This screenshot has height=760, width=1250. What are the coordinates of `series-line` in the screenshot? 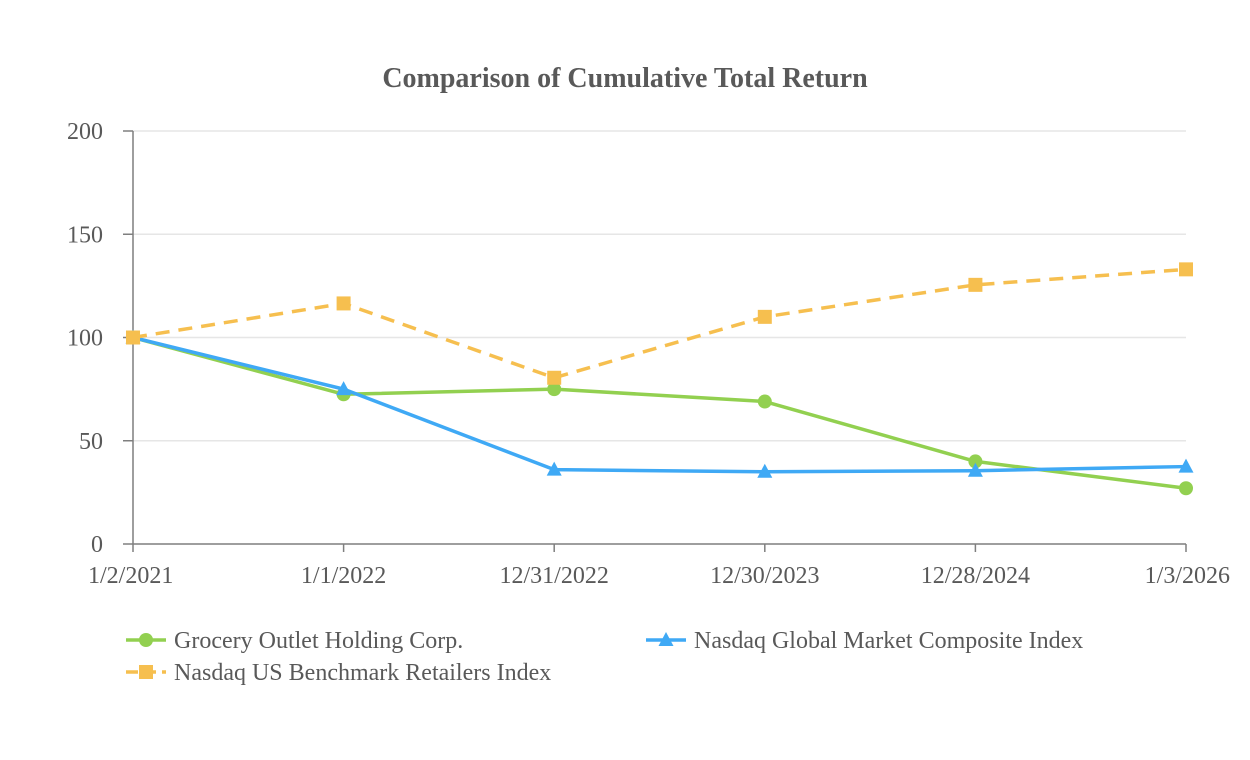 It's located at (659, 323).